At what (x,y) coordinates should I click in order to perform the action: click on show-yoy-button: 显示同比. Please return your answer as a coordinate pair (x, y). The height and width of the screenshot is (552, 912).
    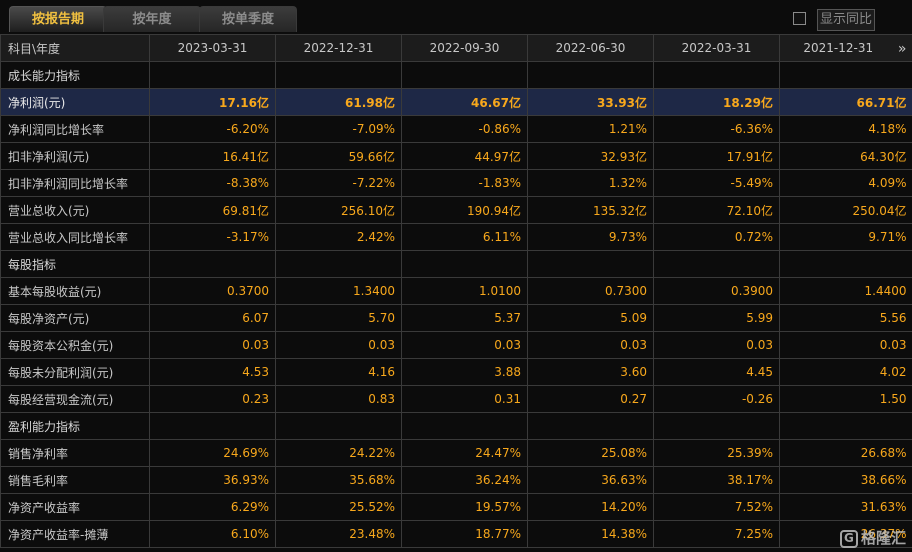
    Looking at the image, I should click on (846, 20).